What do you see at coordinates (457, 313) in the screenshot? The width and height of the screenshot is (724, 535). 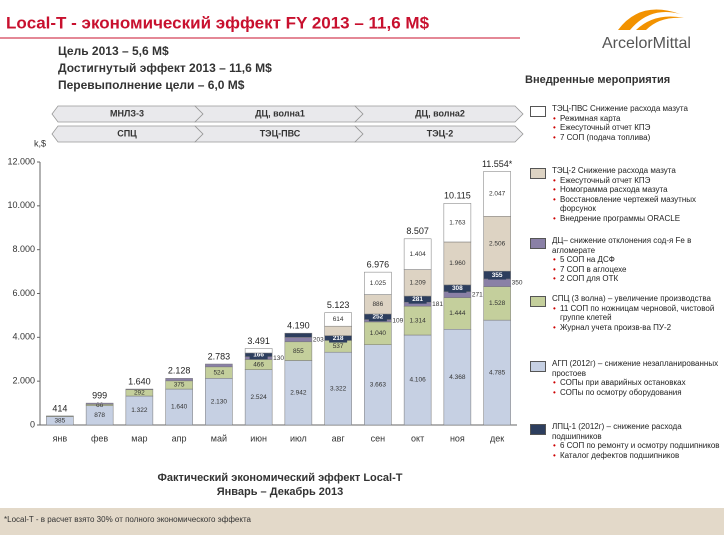 I see `value-label: 1.444` at bounding box center [457, 313].